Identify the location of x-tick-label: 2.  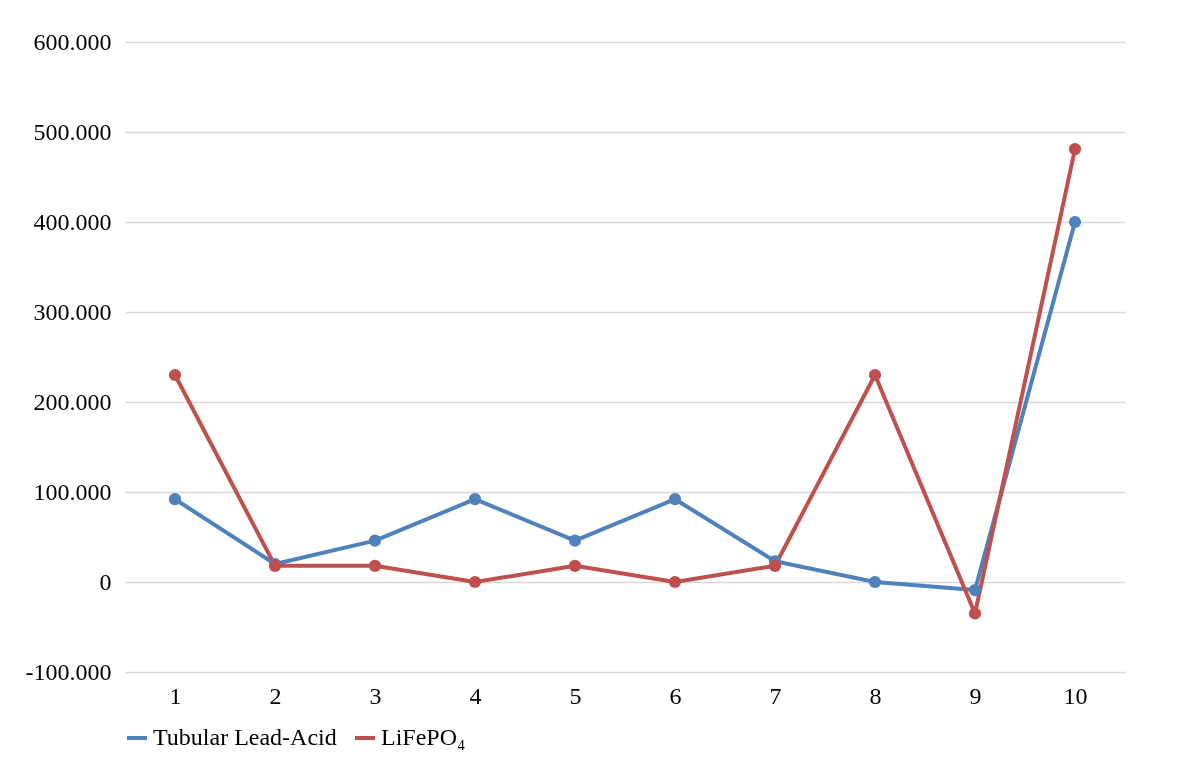
(275, 695).